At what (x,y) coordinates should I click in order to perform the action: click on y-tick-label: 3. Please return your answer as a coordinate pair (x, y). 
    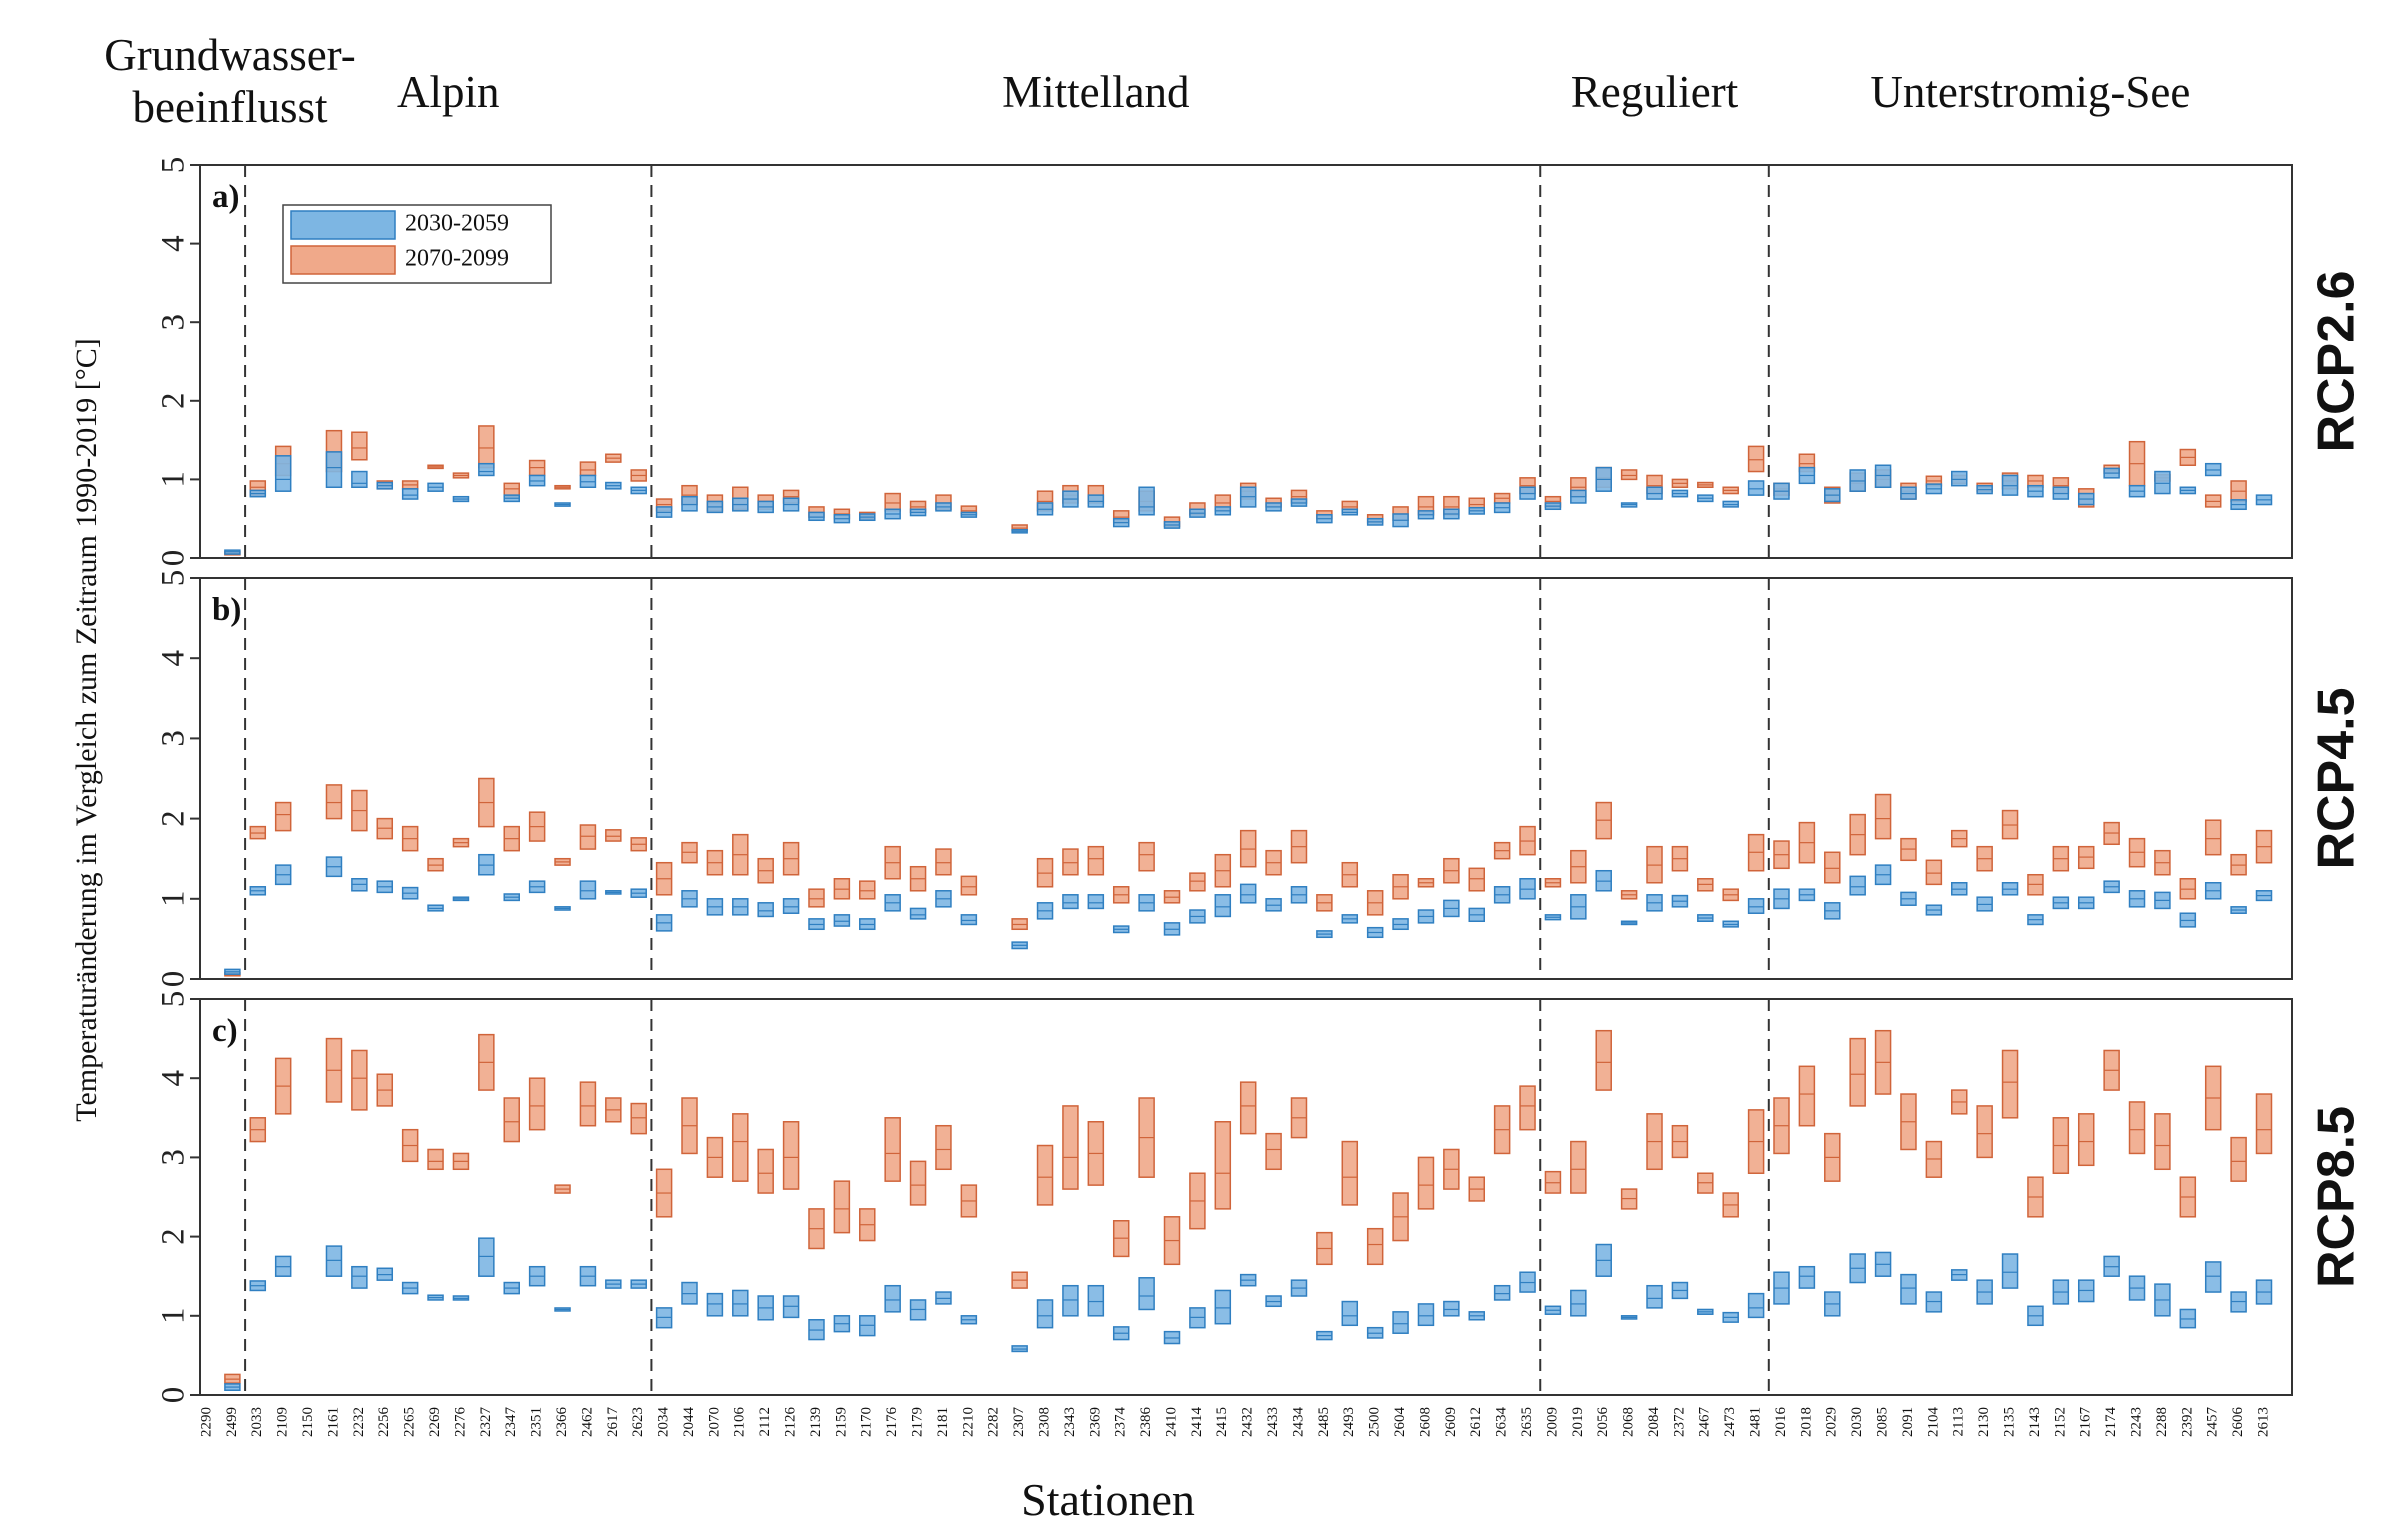
    Looking at the image, I should click on (174, 322).